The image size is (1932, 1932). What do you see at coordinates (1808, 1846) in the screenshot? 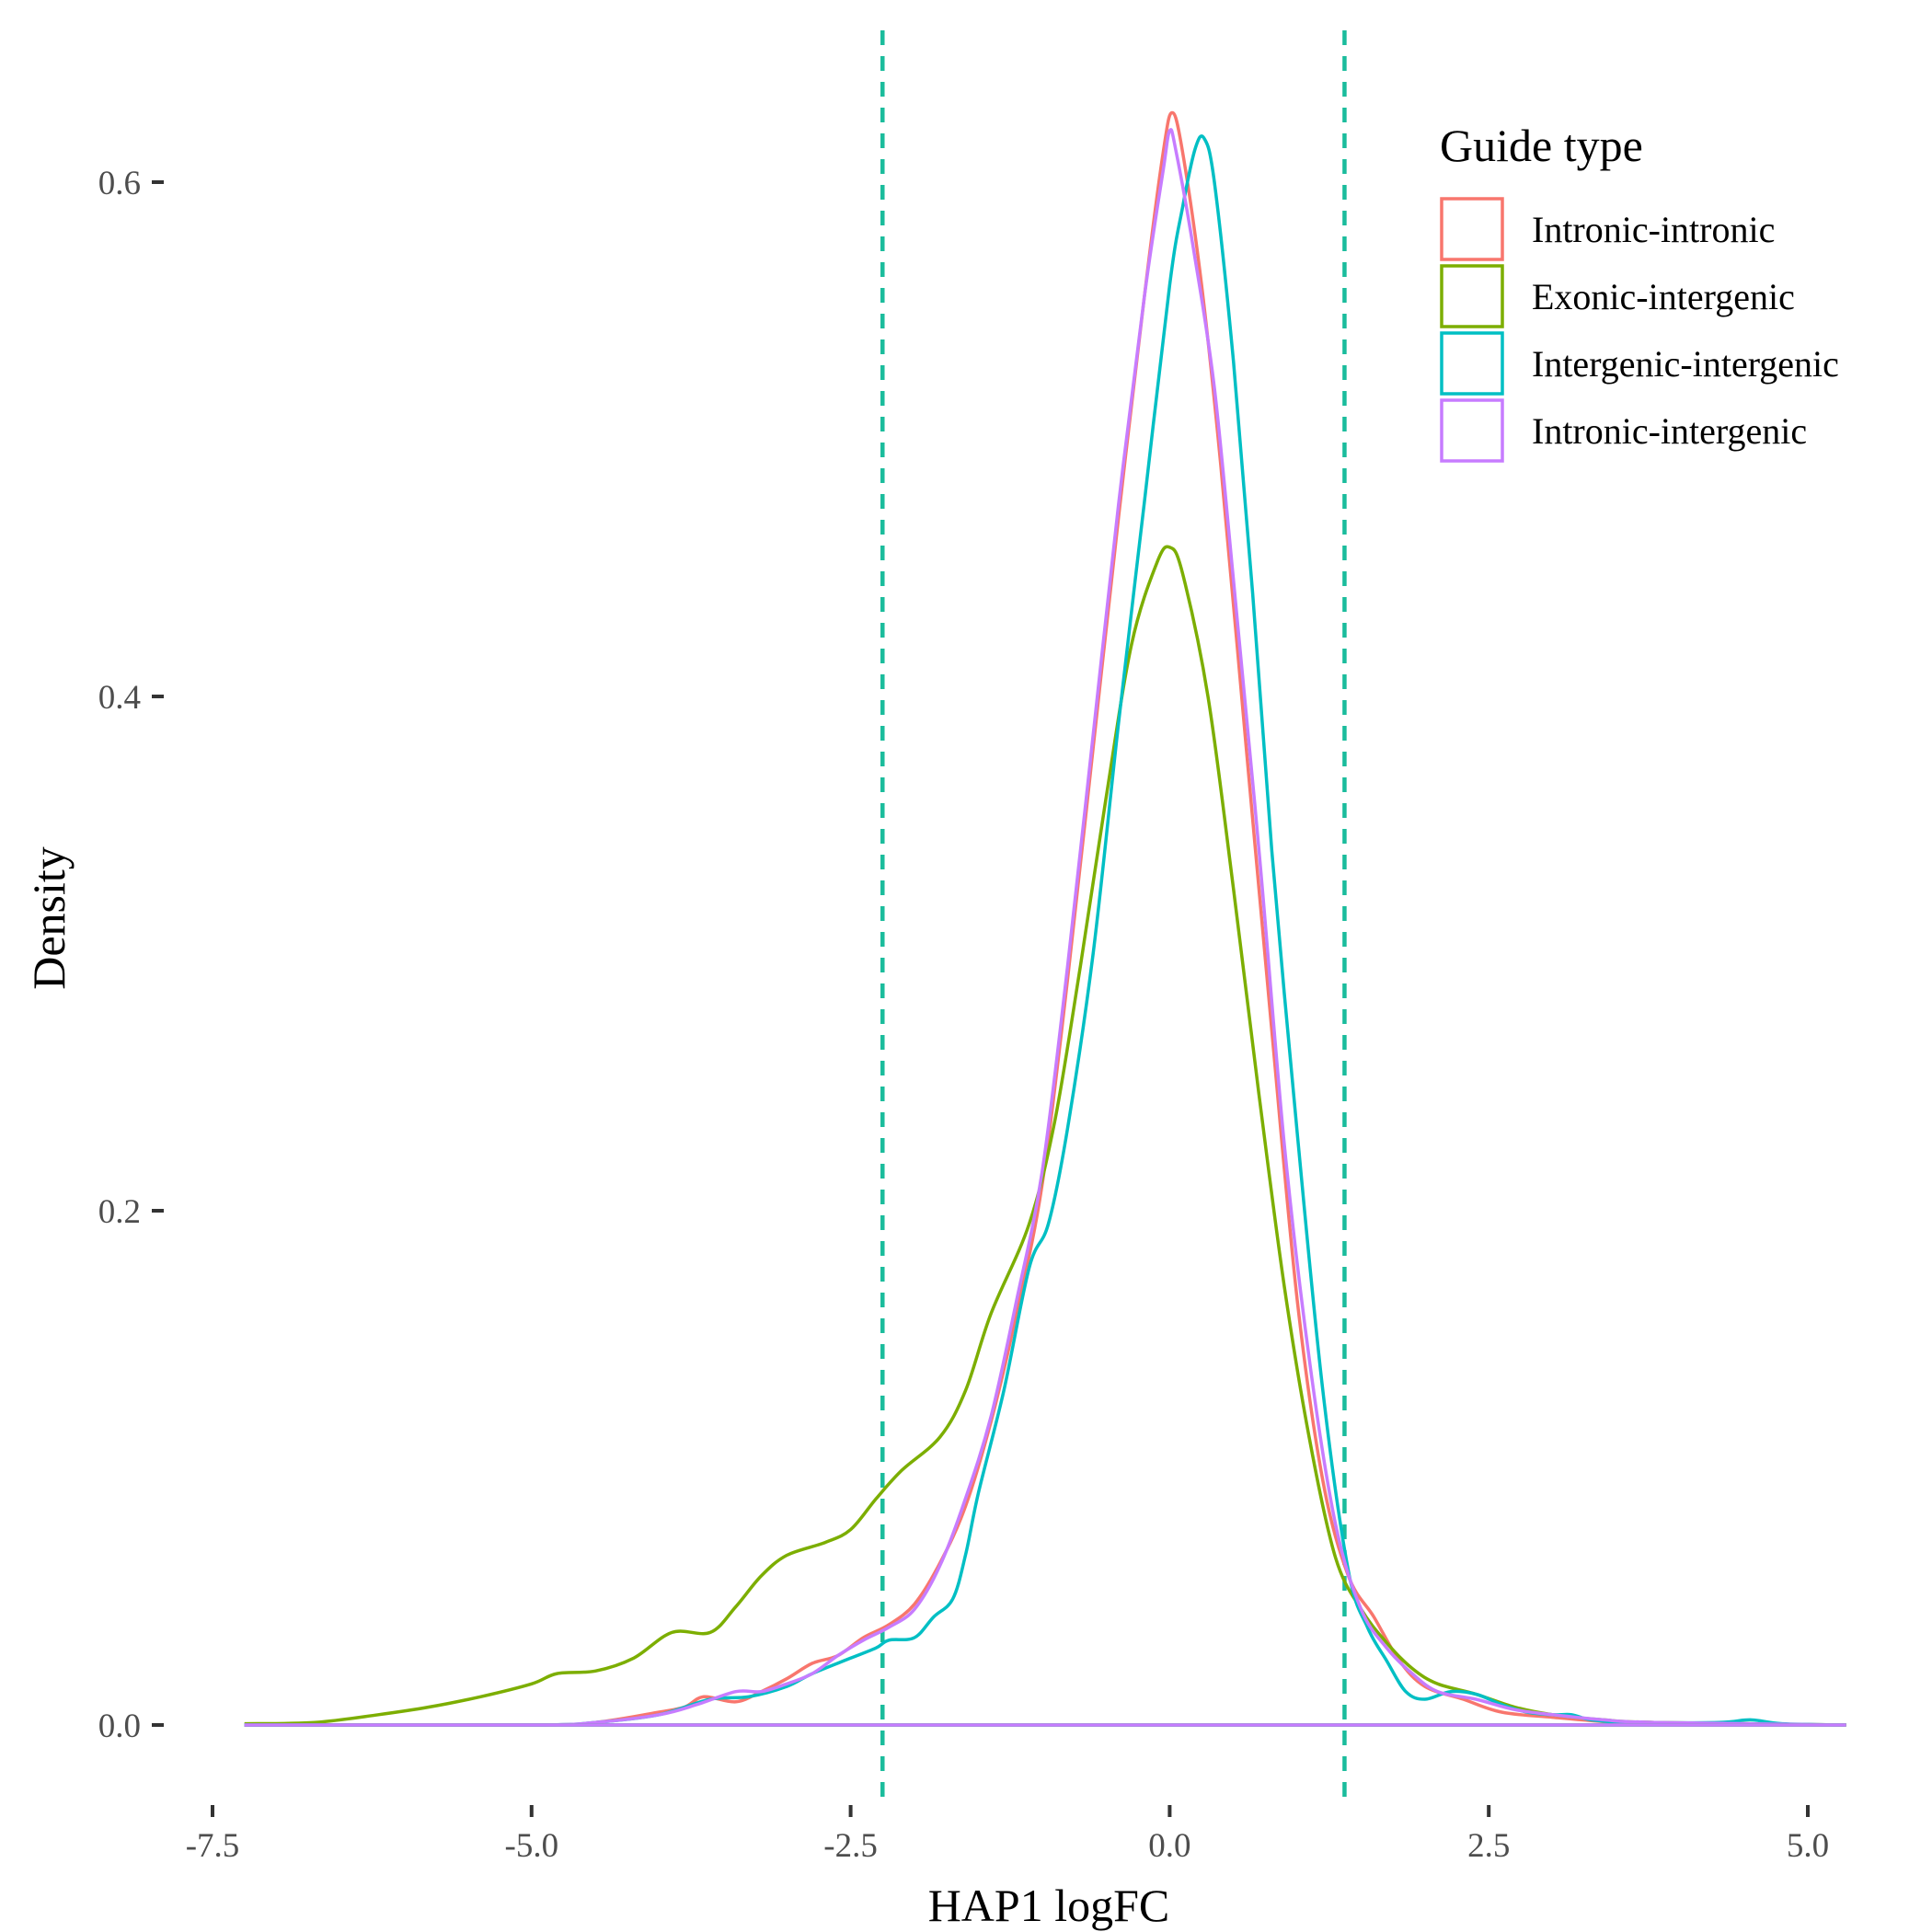
I see `x-tick-label: 5.0` at bounding box center [1808, 1846].